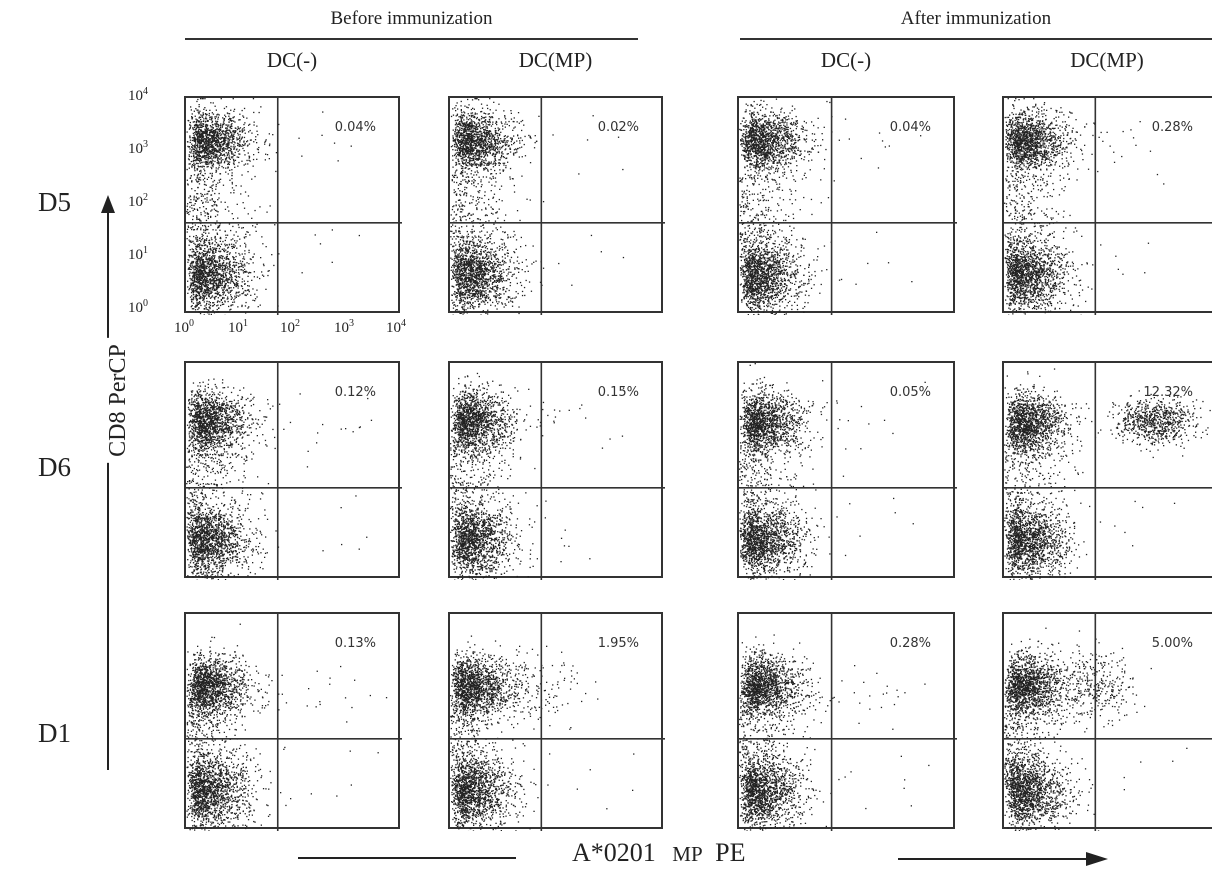  Describe the element at coordinates (556, 205) in the screenshot. I see `dot-plot-d5-col-2: 0.02%` at that location.